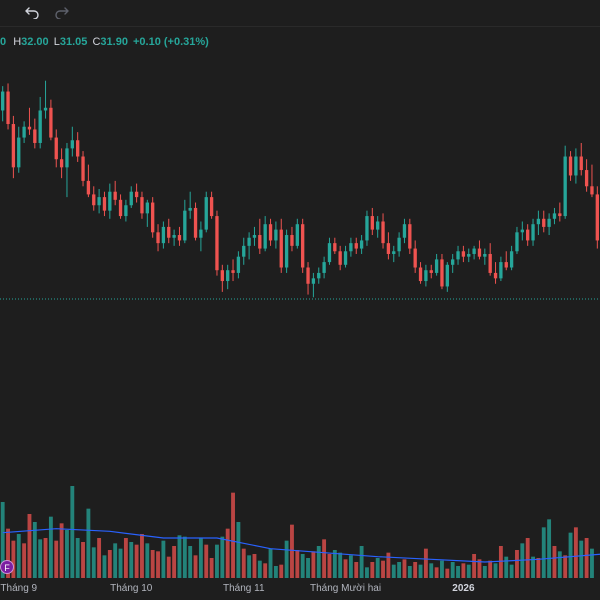  Describe the element at coordinates (62, 13) in the screenshot. I see `redo-button` at that location.